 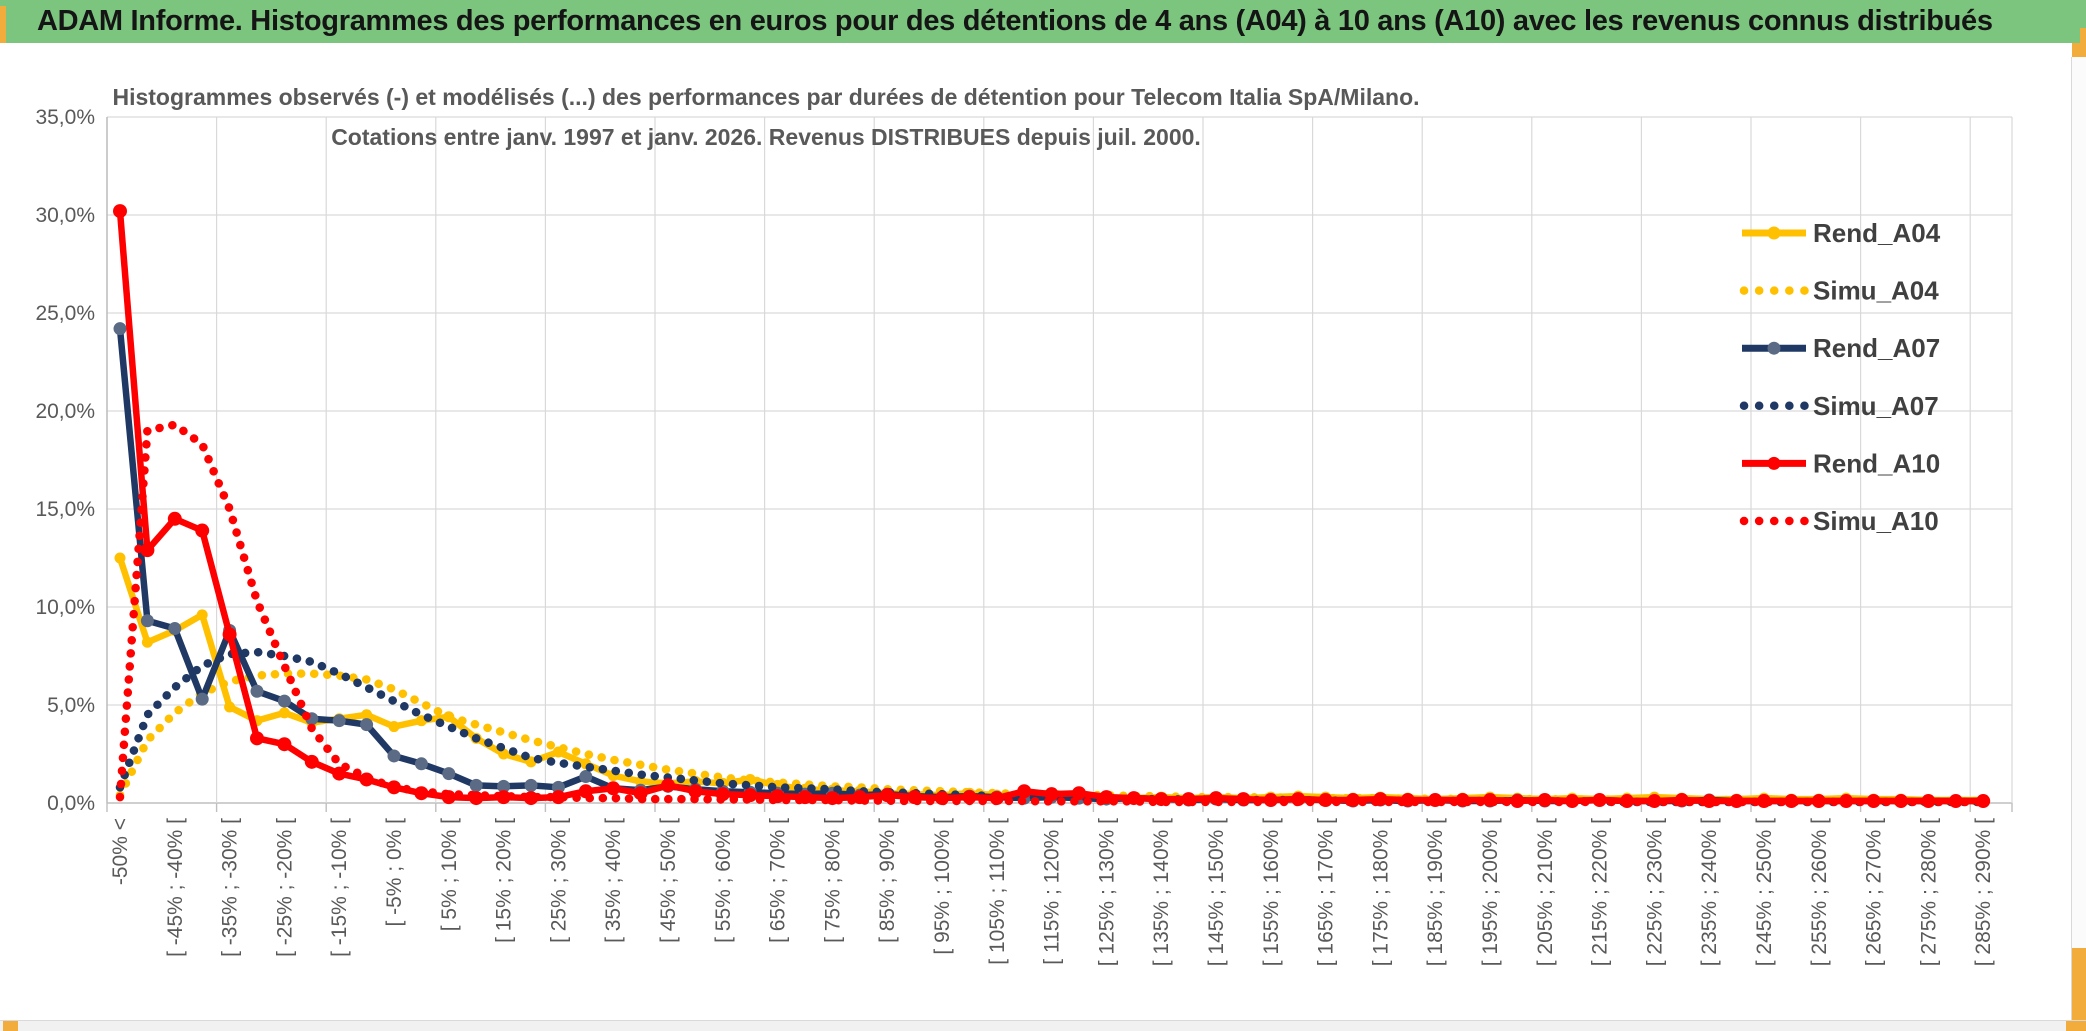 I want to click on x-tick-label: [ 175% ; 180% [, so click(x=1380, y=892).